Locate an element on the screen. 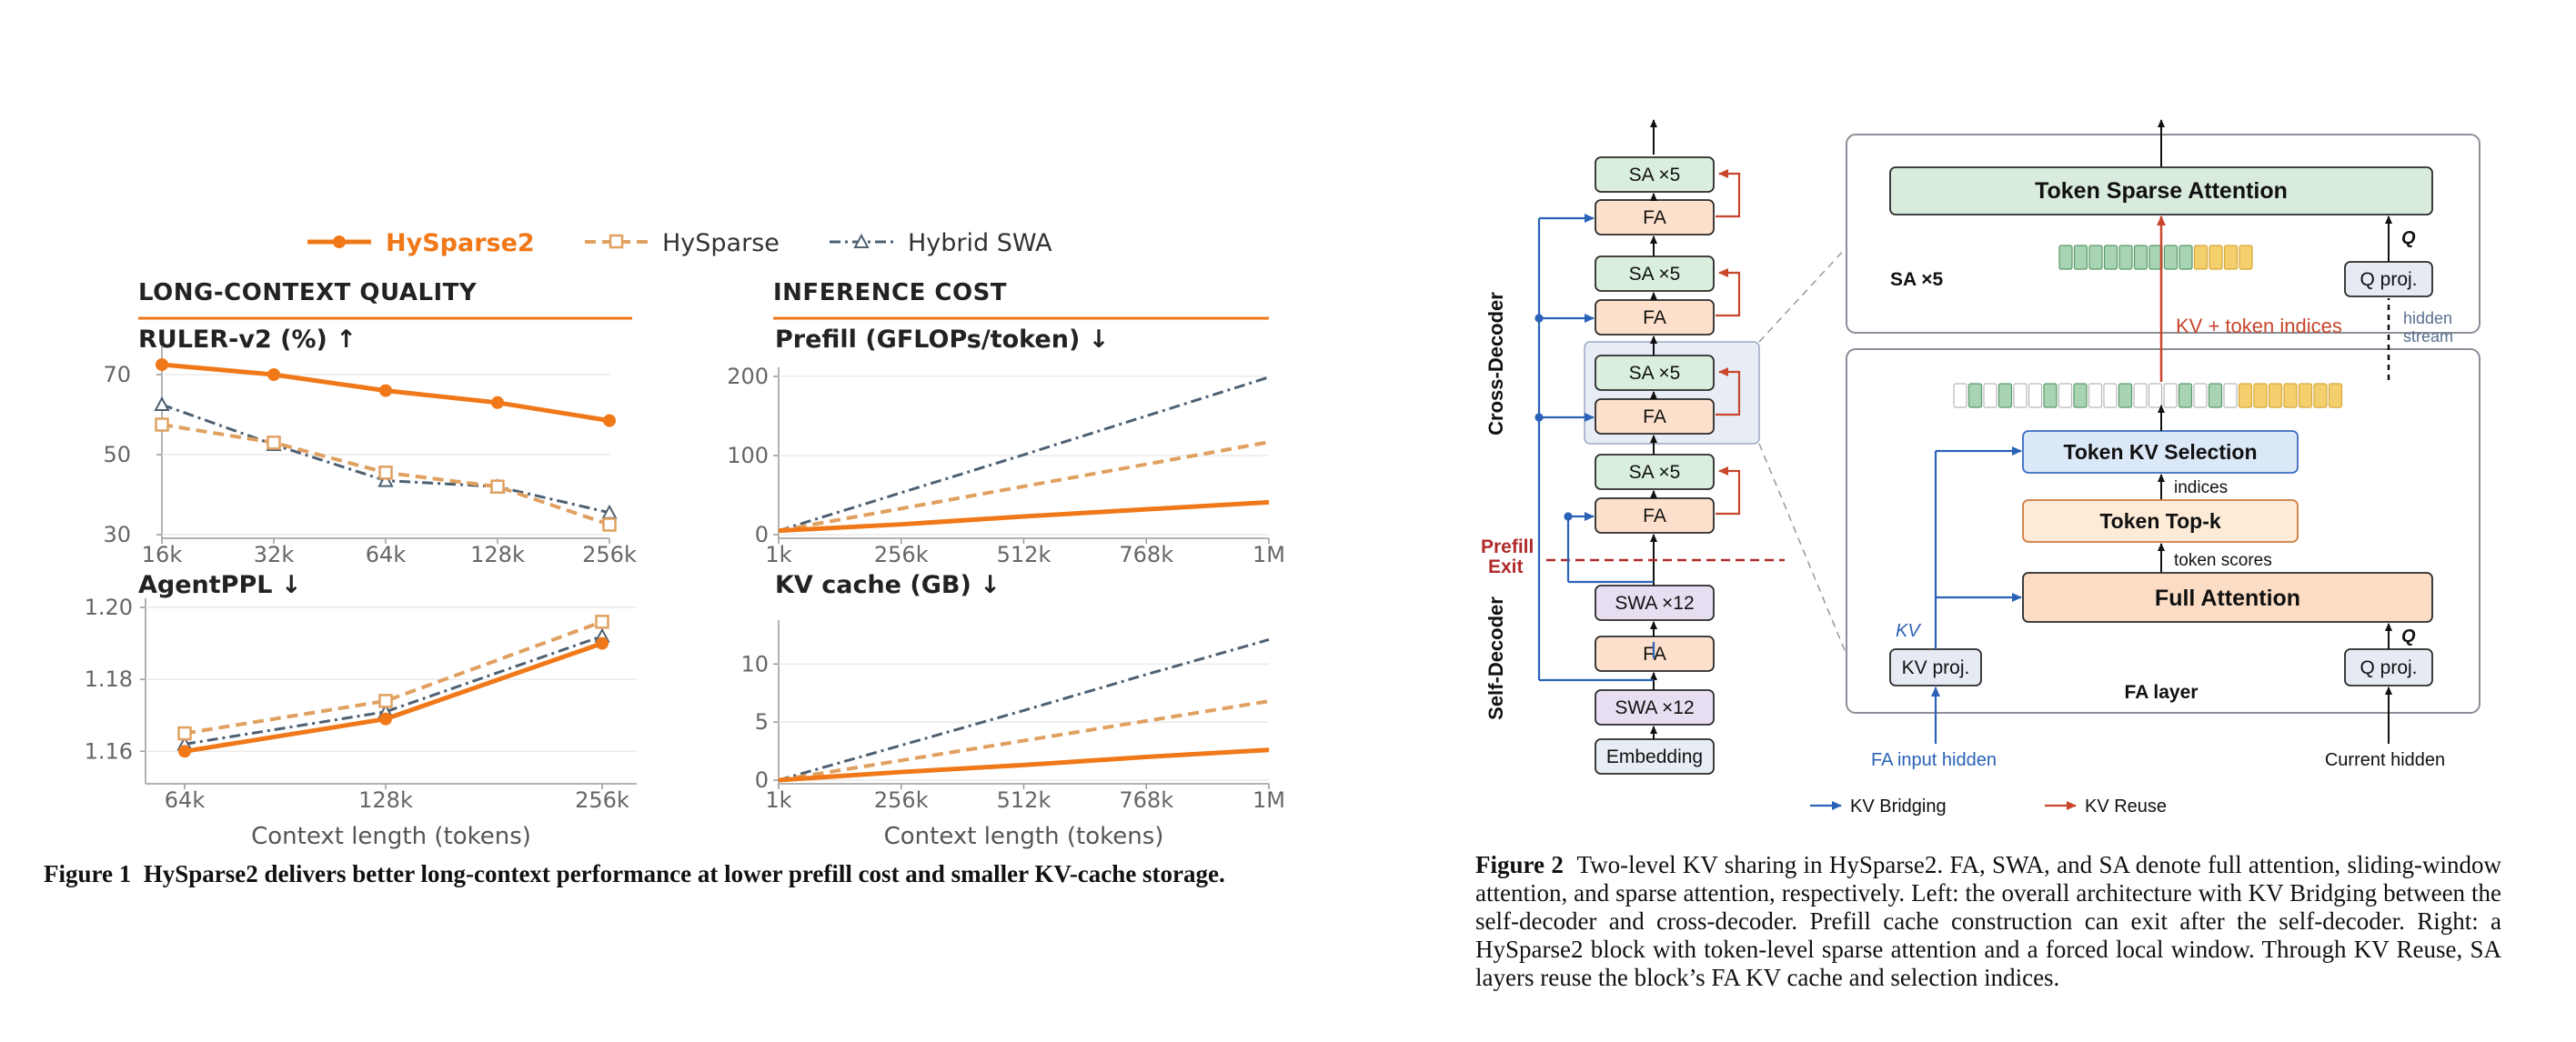  stack-block-label: Embedding is located at coordinates (1654, 756).